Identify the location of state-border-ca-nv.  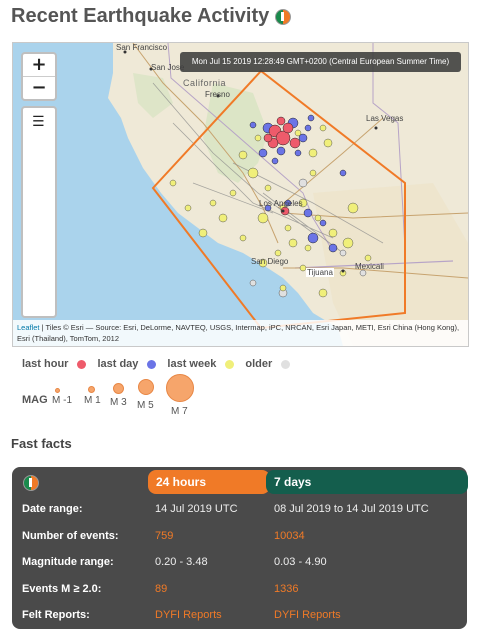
(249, 146).